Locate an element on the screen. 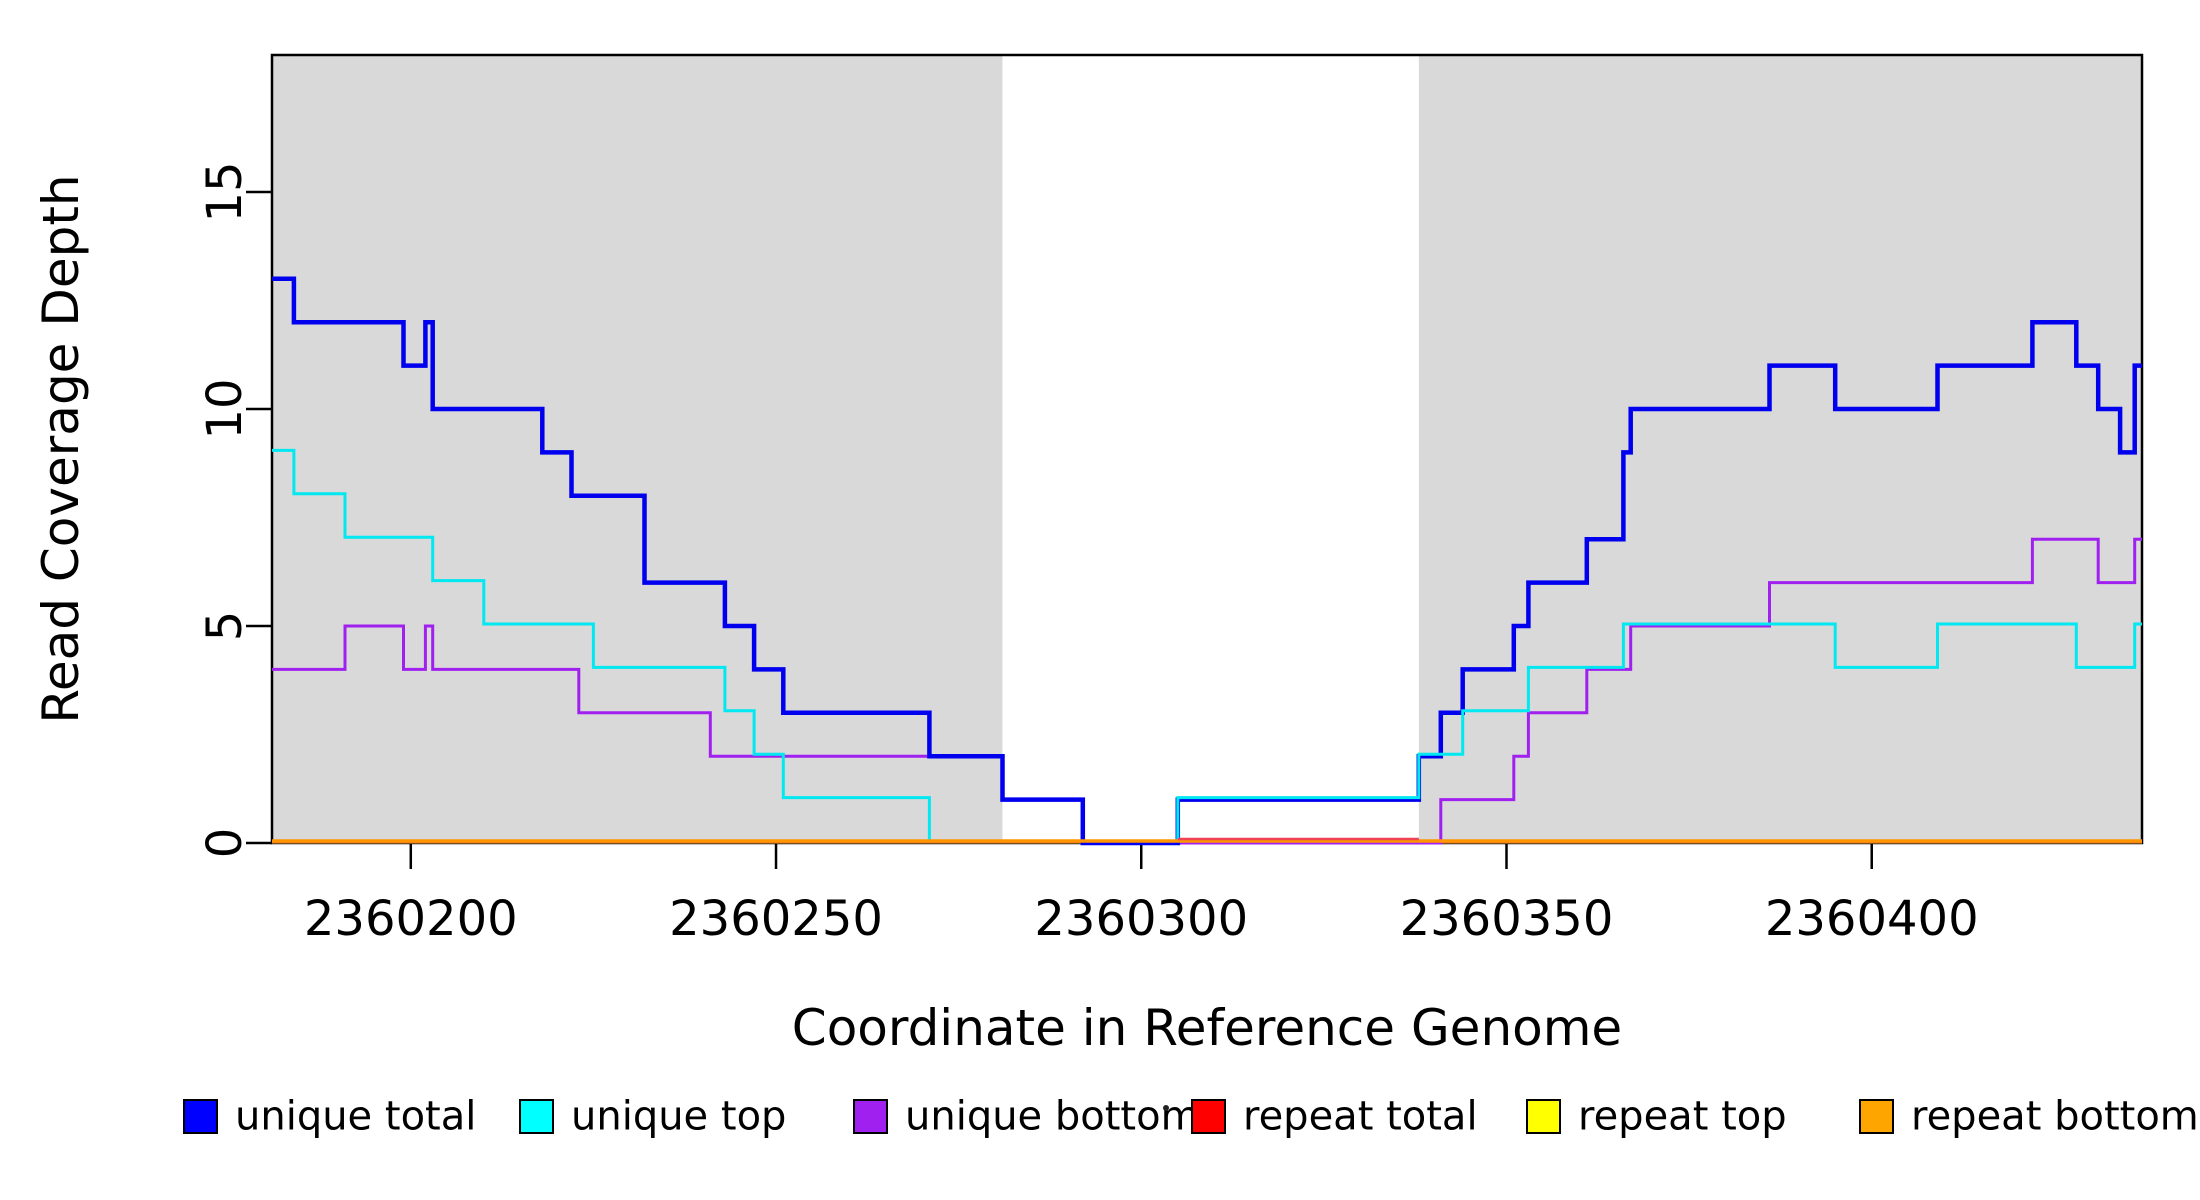 The image size is (2200, 1200). legend-swatch-unique-bottom is located at coordinates (870, 1116).